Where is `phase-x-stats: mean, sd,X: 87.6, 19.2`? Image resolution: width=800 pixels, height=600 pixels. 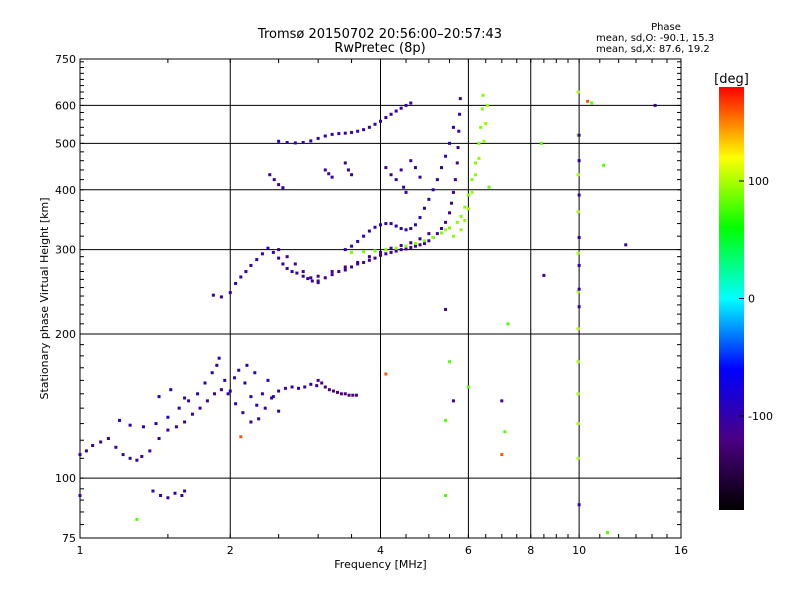
phase-x-stats: mean, sd,X: 87.6, 19.2 is located at coordinates (653, 49).